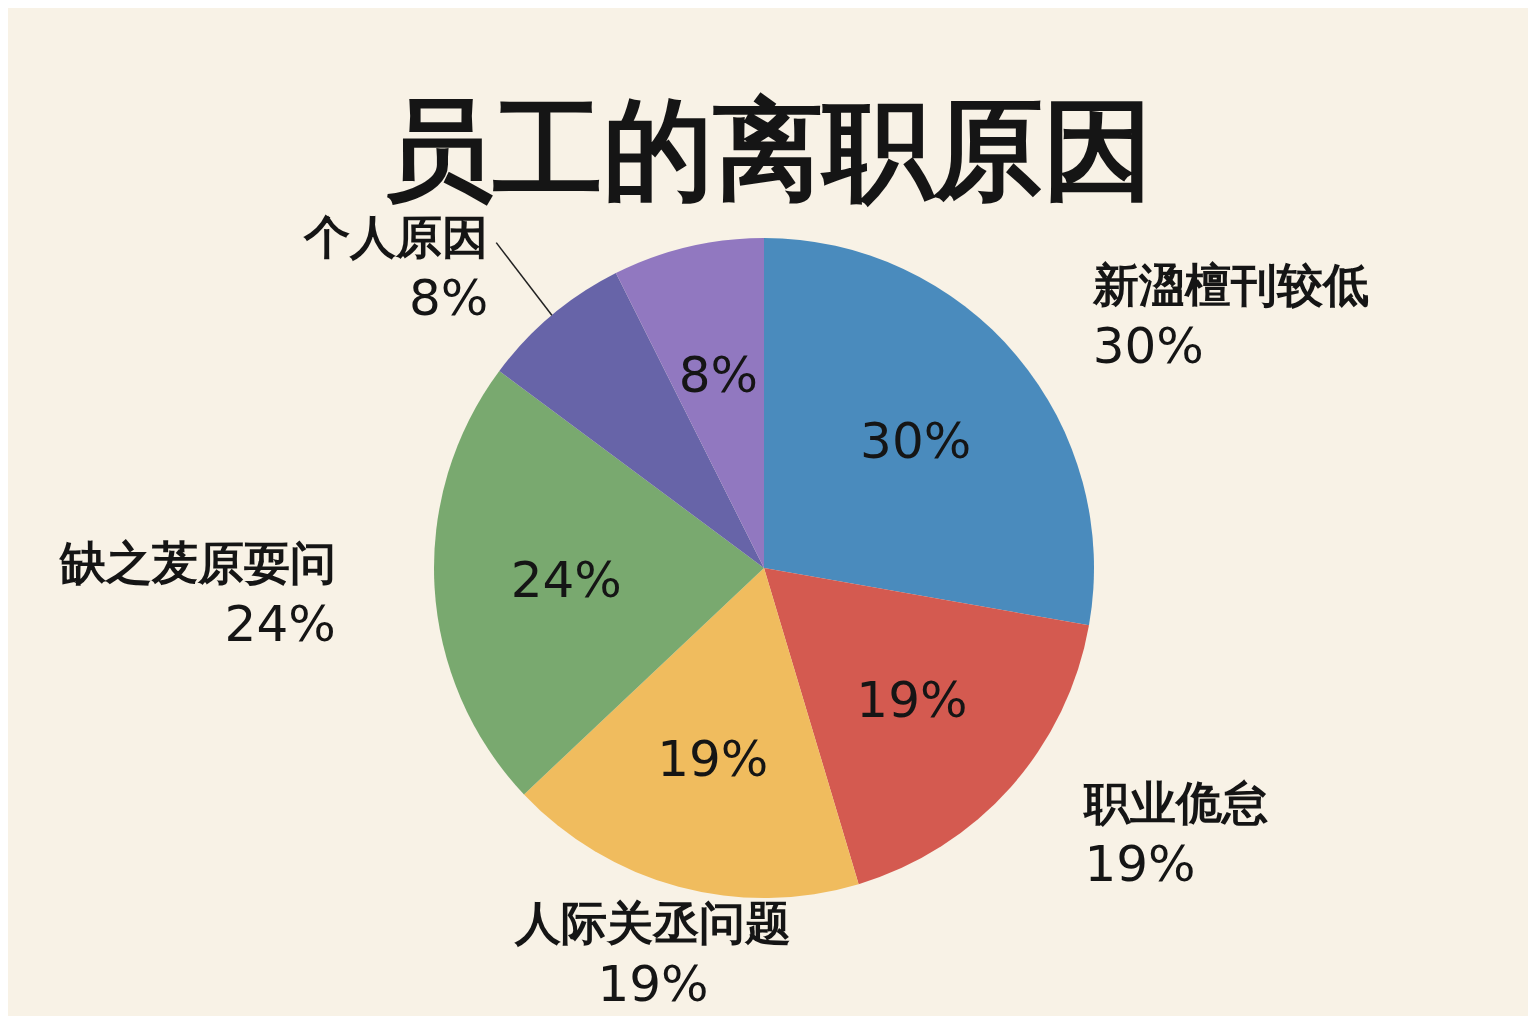  What do you see at coordinates (916, 440) in the screenshot?
I see `data-label: 30%` at bounding box center [916, 440].